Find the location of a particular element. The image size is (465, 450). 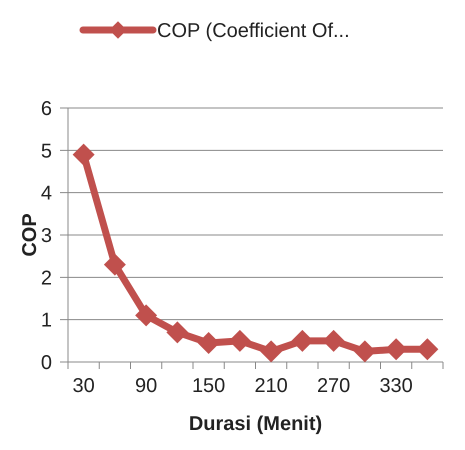

y-tick-label: 0 is located at coordinates (46, 363).